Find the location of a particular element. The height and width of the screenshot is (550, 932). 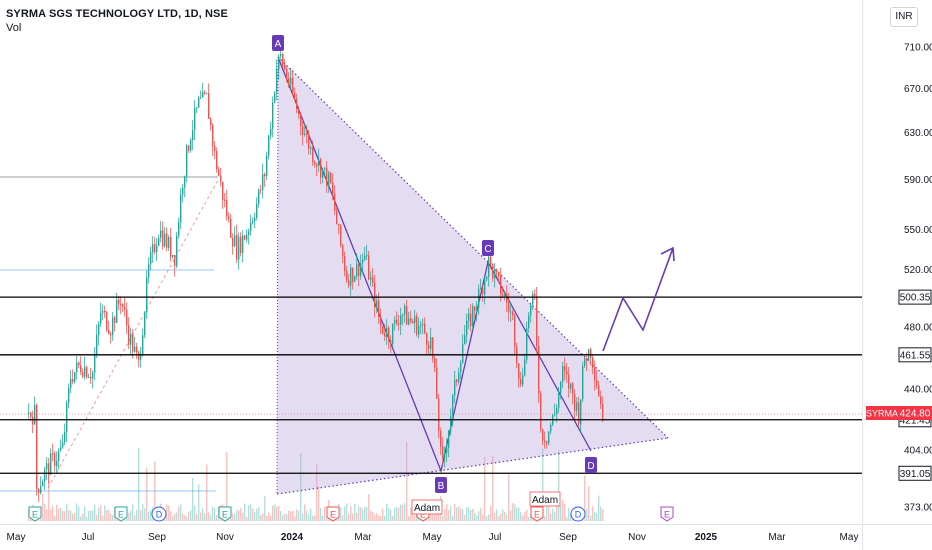

level-label-box is located at coordinates (915, 355).